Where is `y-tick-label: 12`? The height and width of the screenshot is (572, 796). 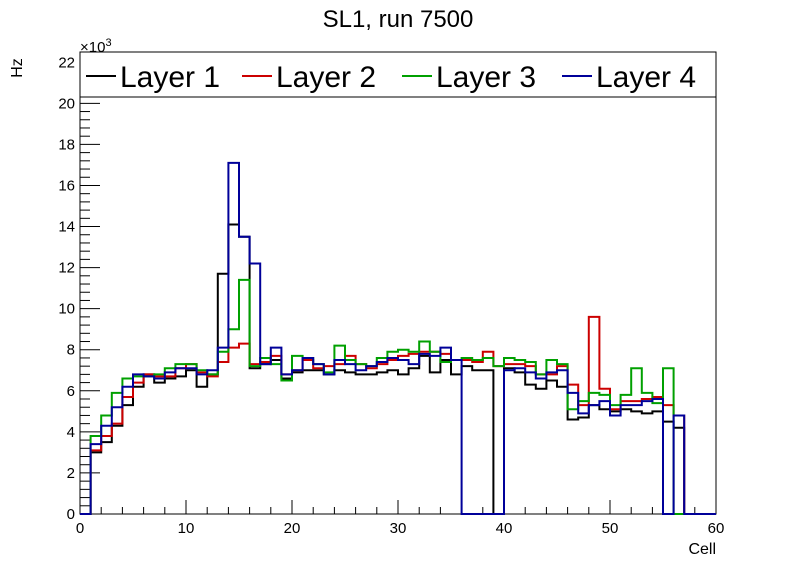 y-tick-label: 12 is located at coordinates (66, 268).